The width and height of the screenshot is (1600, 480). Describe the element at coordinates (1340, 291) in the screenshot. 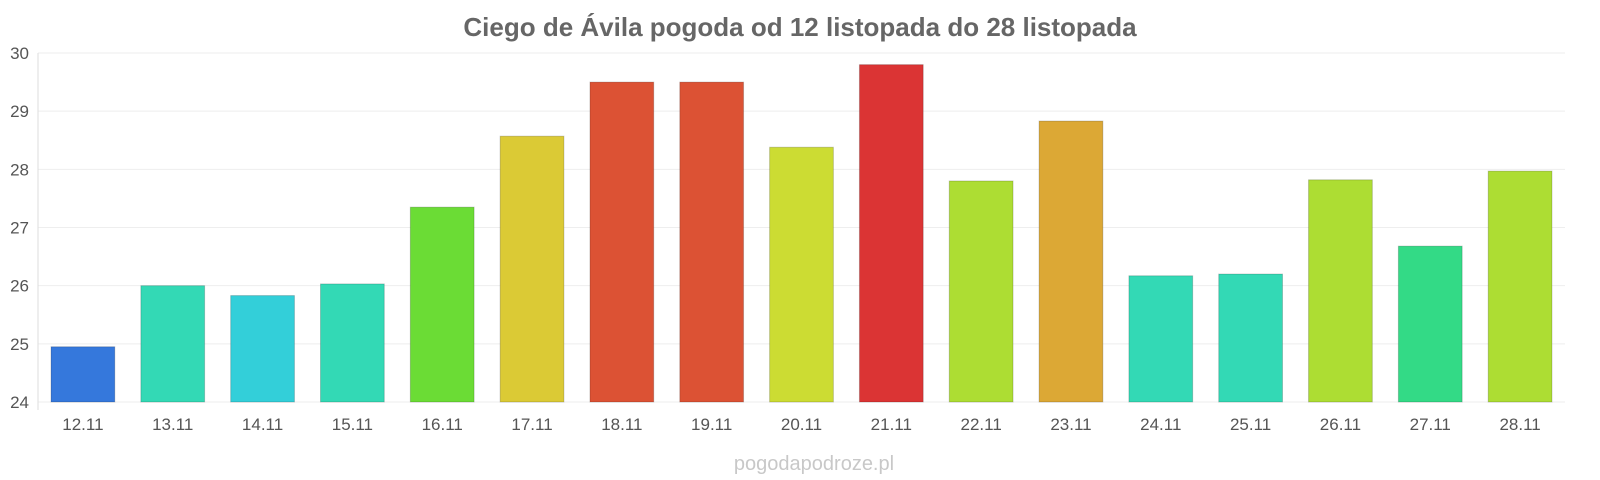

I see `bar-26.11` at that location.